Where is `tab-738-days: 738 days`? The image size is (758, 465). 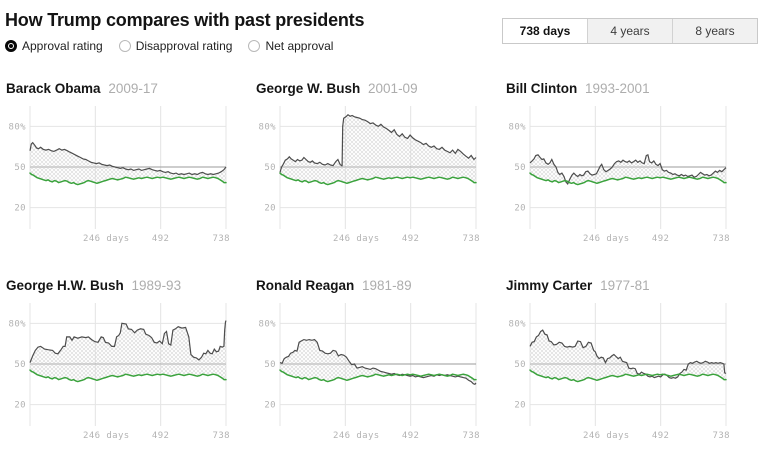
tab-738-days: 738 days is located at coordinates (545, 31).